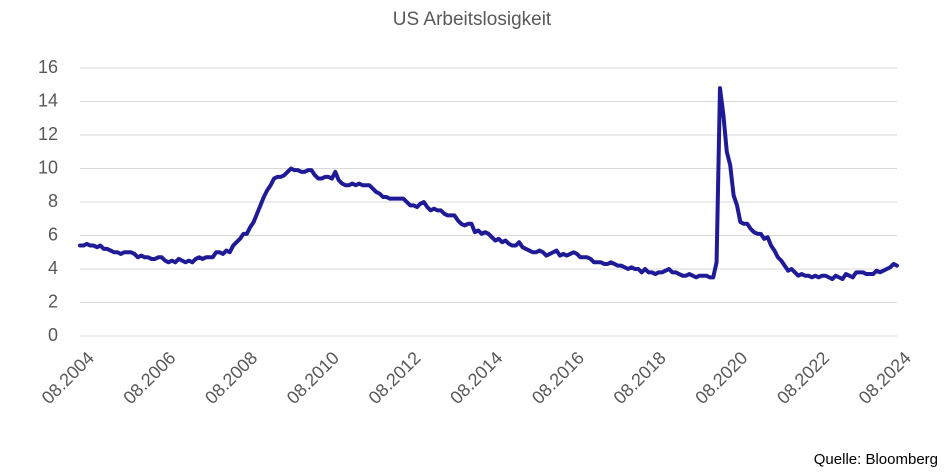 The width and height of the screenshot is (944, 472). I want to click on y-tick-label: 12, so click(48, 134).